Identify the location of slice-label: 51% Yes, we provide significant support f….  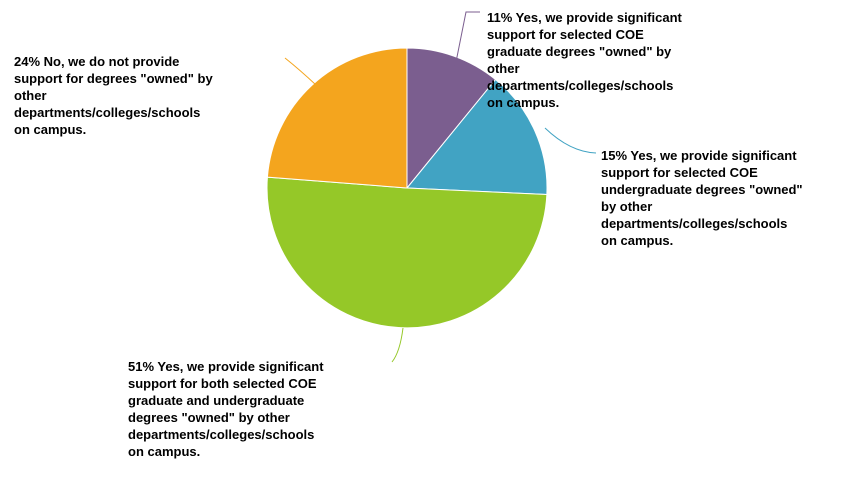
(226, 409).